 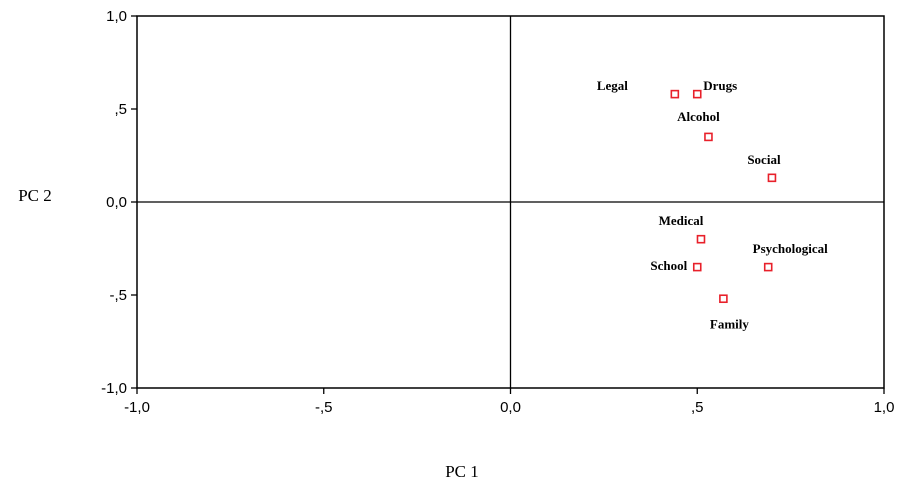 What do you see at coordinates (884, 407) in the screenshot?
I see `x-tick-label: 1,0` at bounding box center [884, 407].